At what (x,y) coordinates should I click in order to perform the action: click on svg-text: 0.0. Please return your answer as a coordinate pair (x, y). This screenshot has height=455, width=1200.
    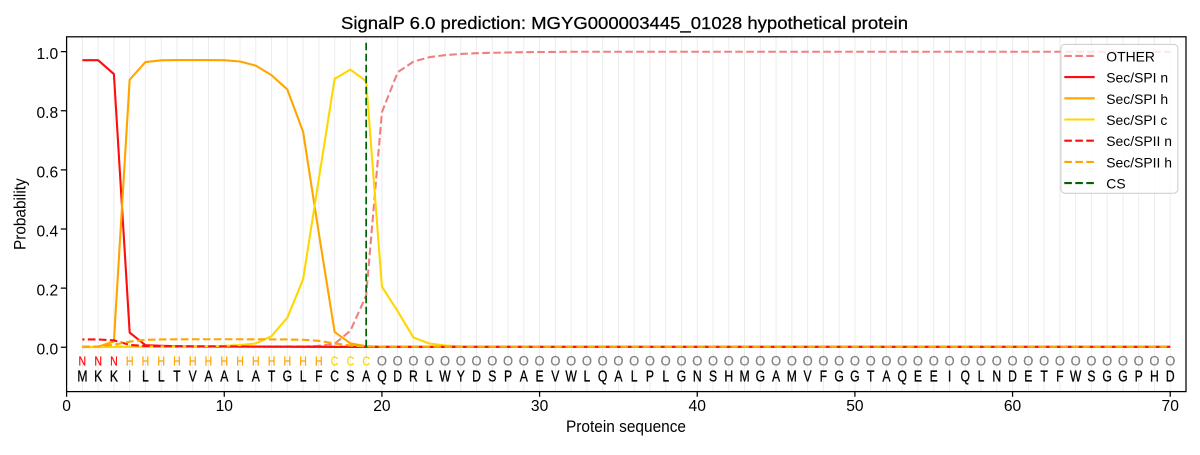
    Looking at the image, I should click on (48, 350).